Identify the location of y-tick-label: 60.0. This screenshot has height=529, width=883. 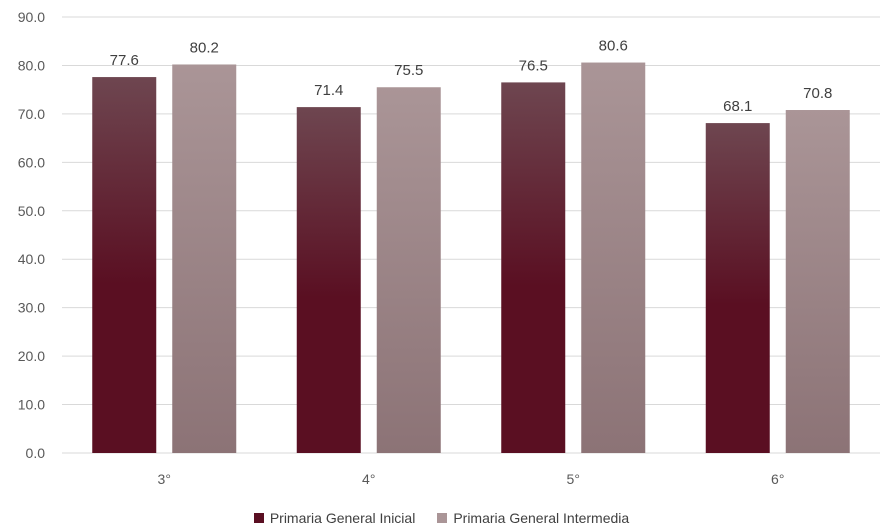
(31, 162).